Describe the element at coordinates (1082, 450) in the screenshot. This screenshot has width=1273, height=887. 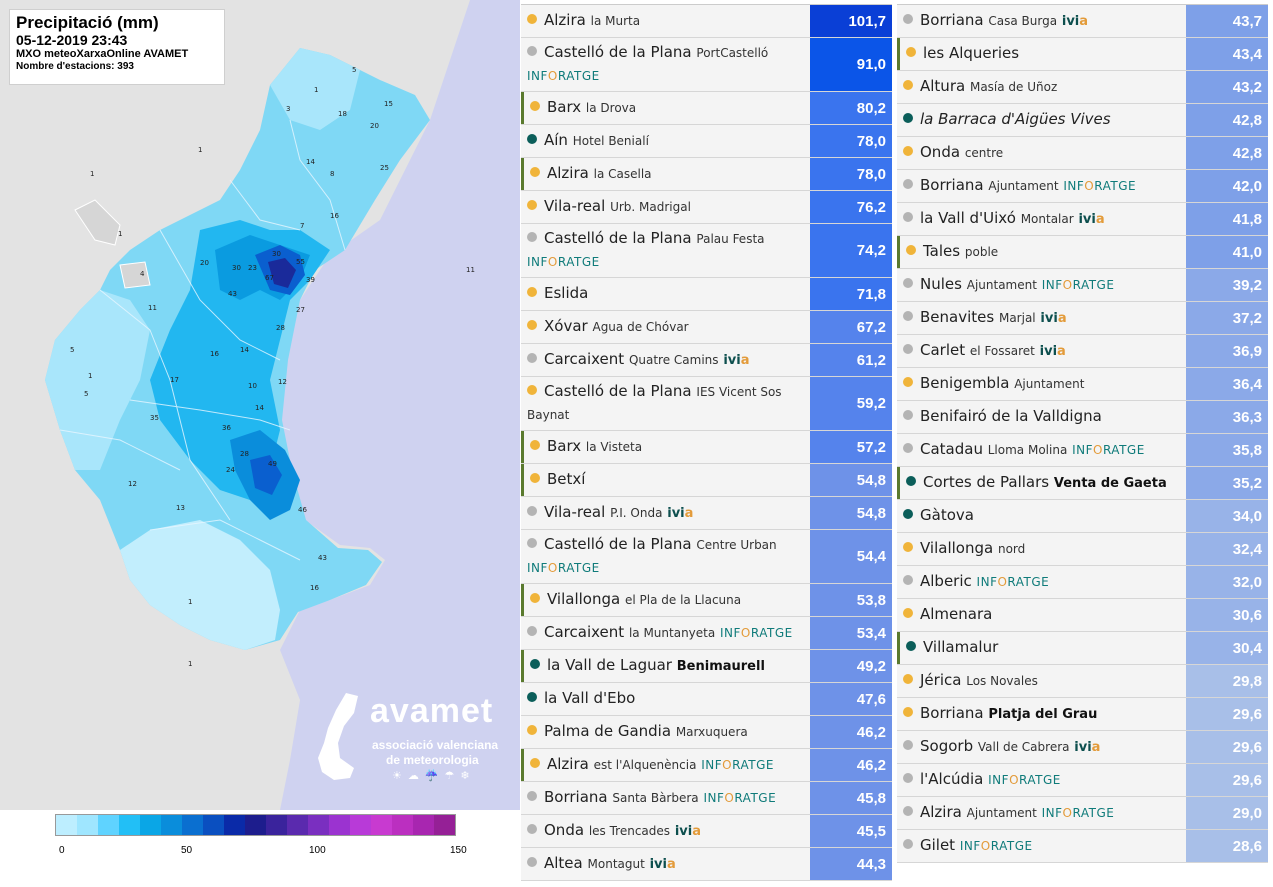
I see `station-row: Catadau Lloma Molina INFORATGE 35,8` at that location.